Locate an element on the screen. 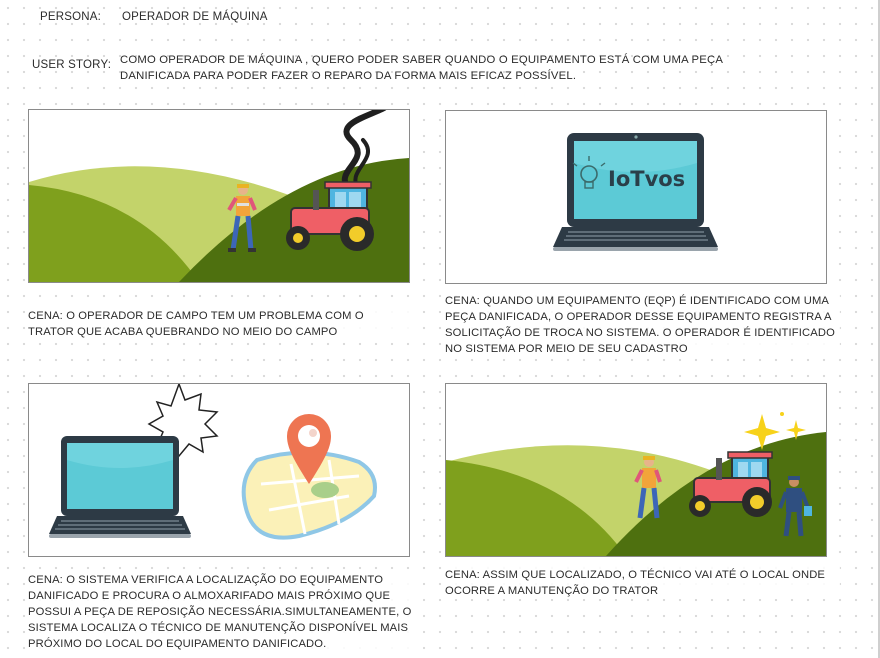 The image size is (880, 658). left-hill is located at coordinates (114, 233).